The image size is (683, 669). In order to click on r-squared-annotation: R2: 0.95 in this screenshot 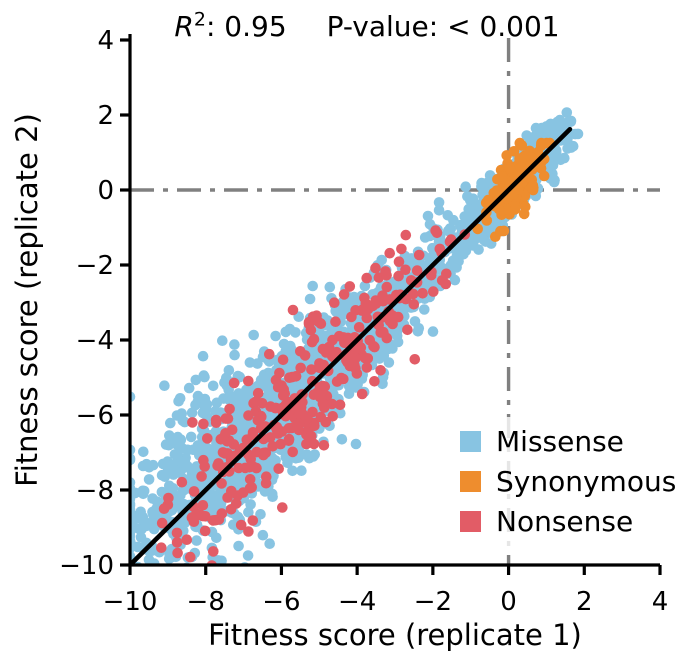, I will do `click(230, 26)`.